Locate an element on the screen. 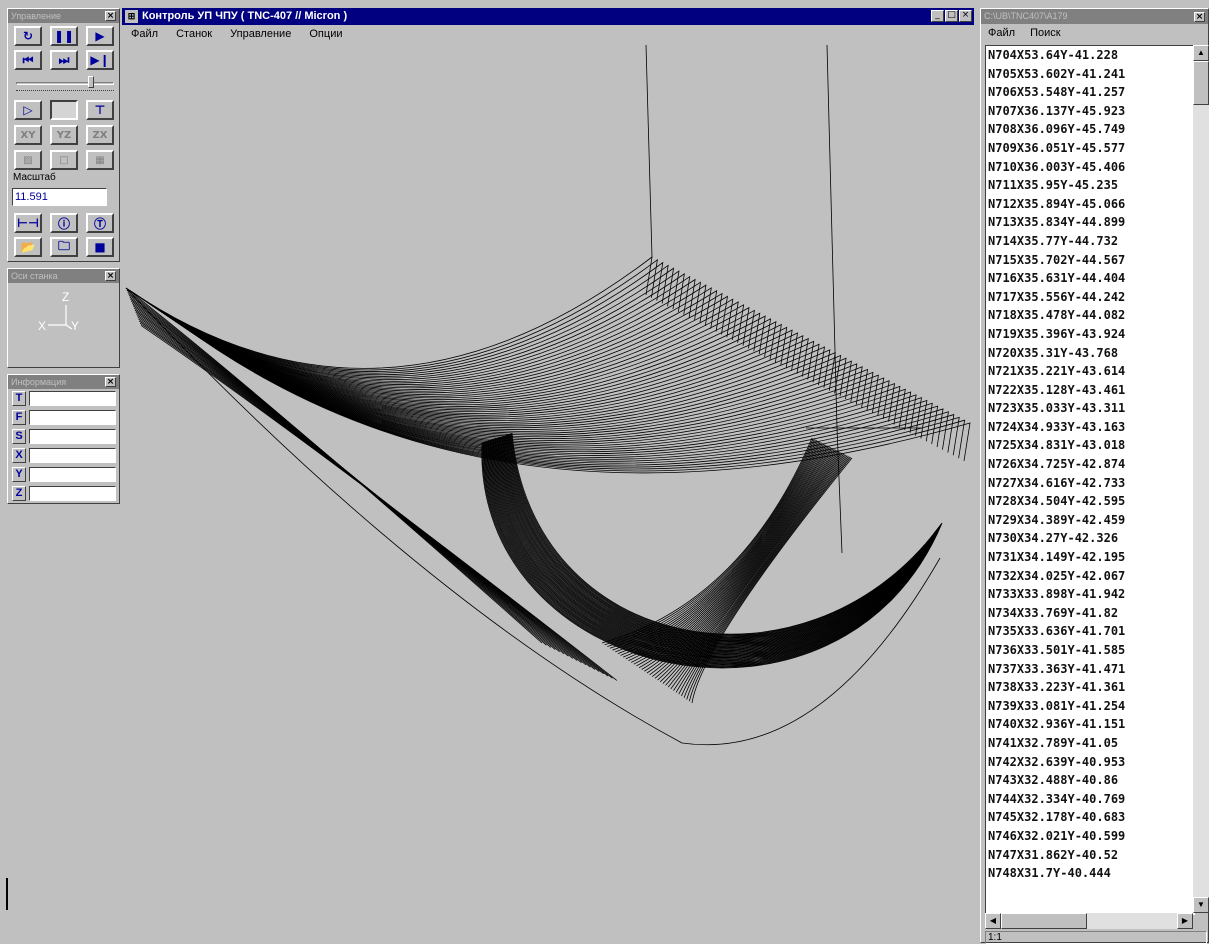 This screenshot has height=944, width=1209. maximize-button: □ is located at coordinates (951, 16).